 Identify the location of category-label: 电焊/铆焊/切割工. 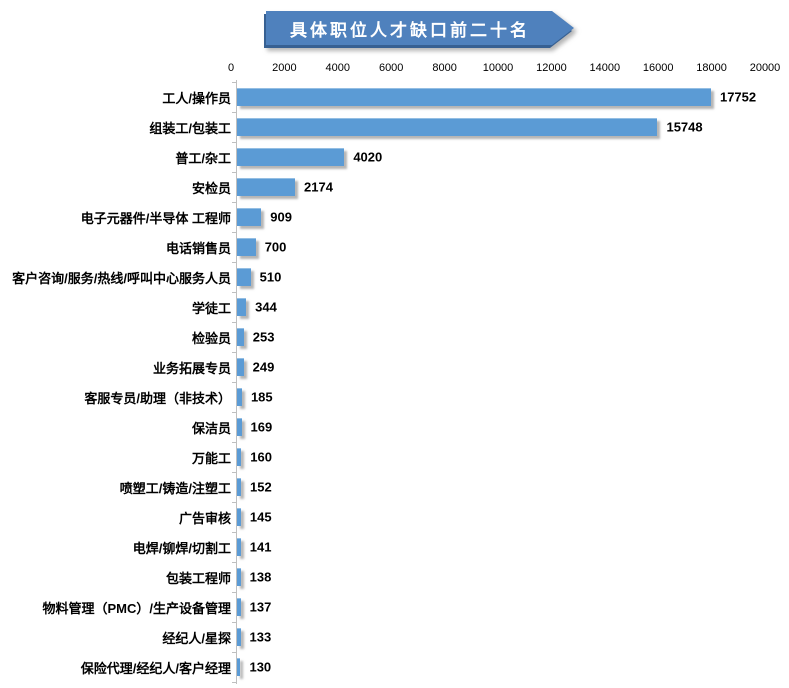
(181, 548).